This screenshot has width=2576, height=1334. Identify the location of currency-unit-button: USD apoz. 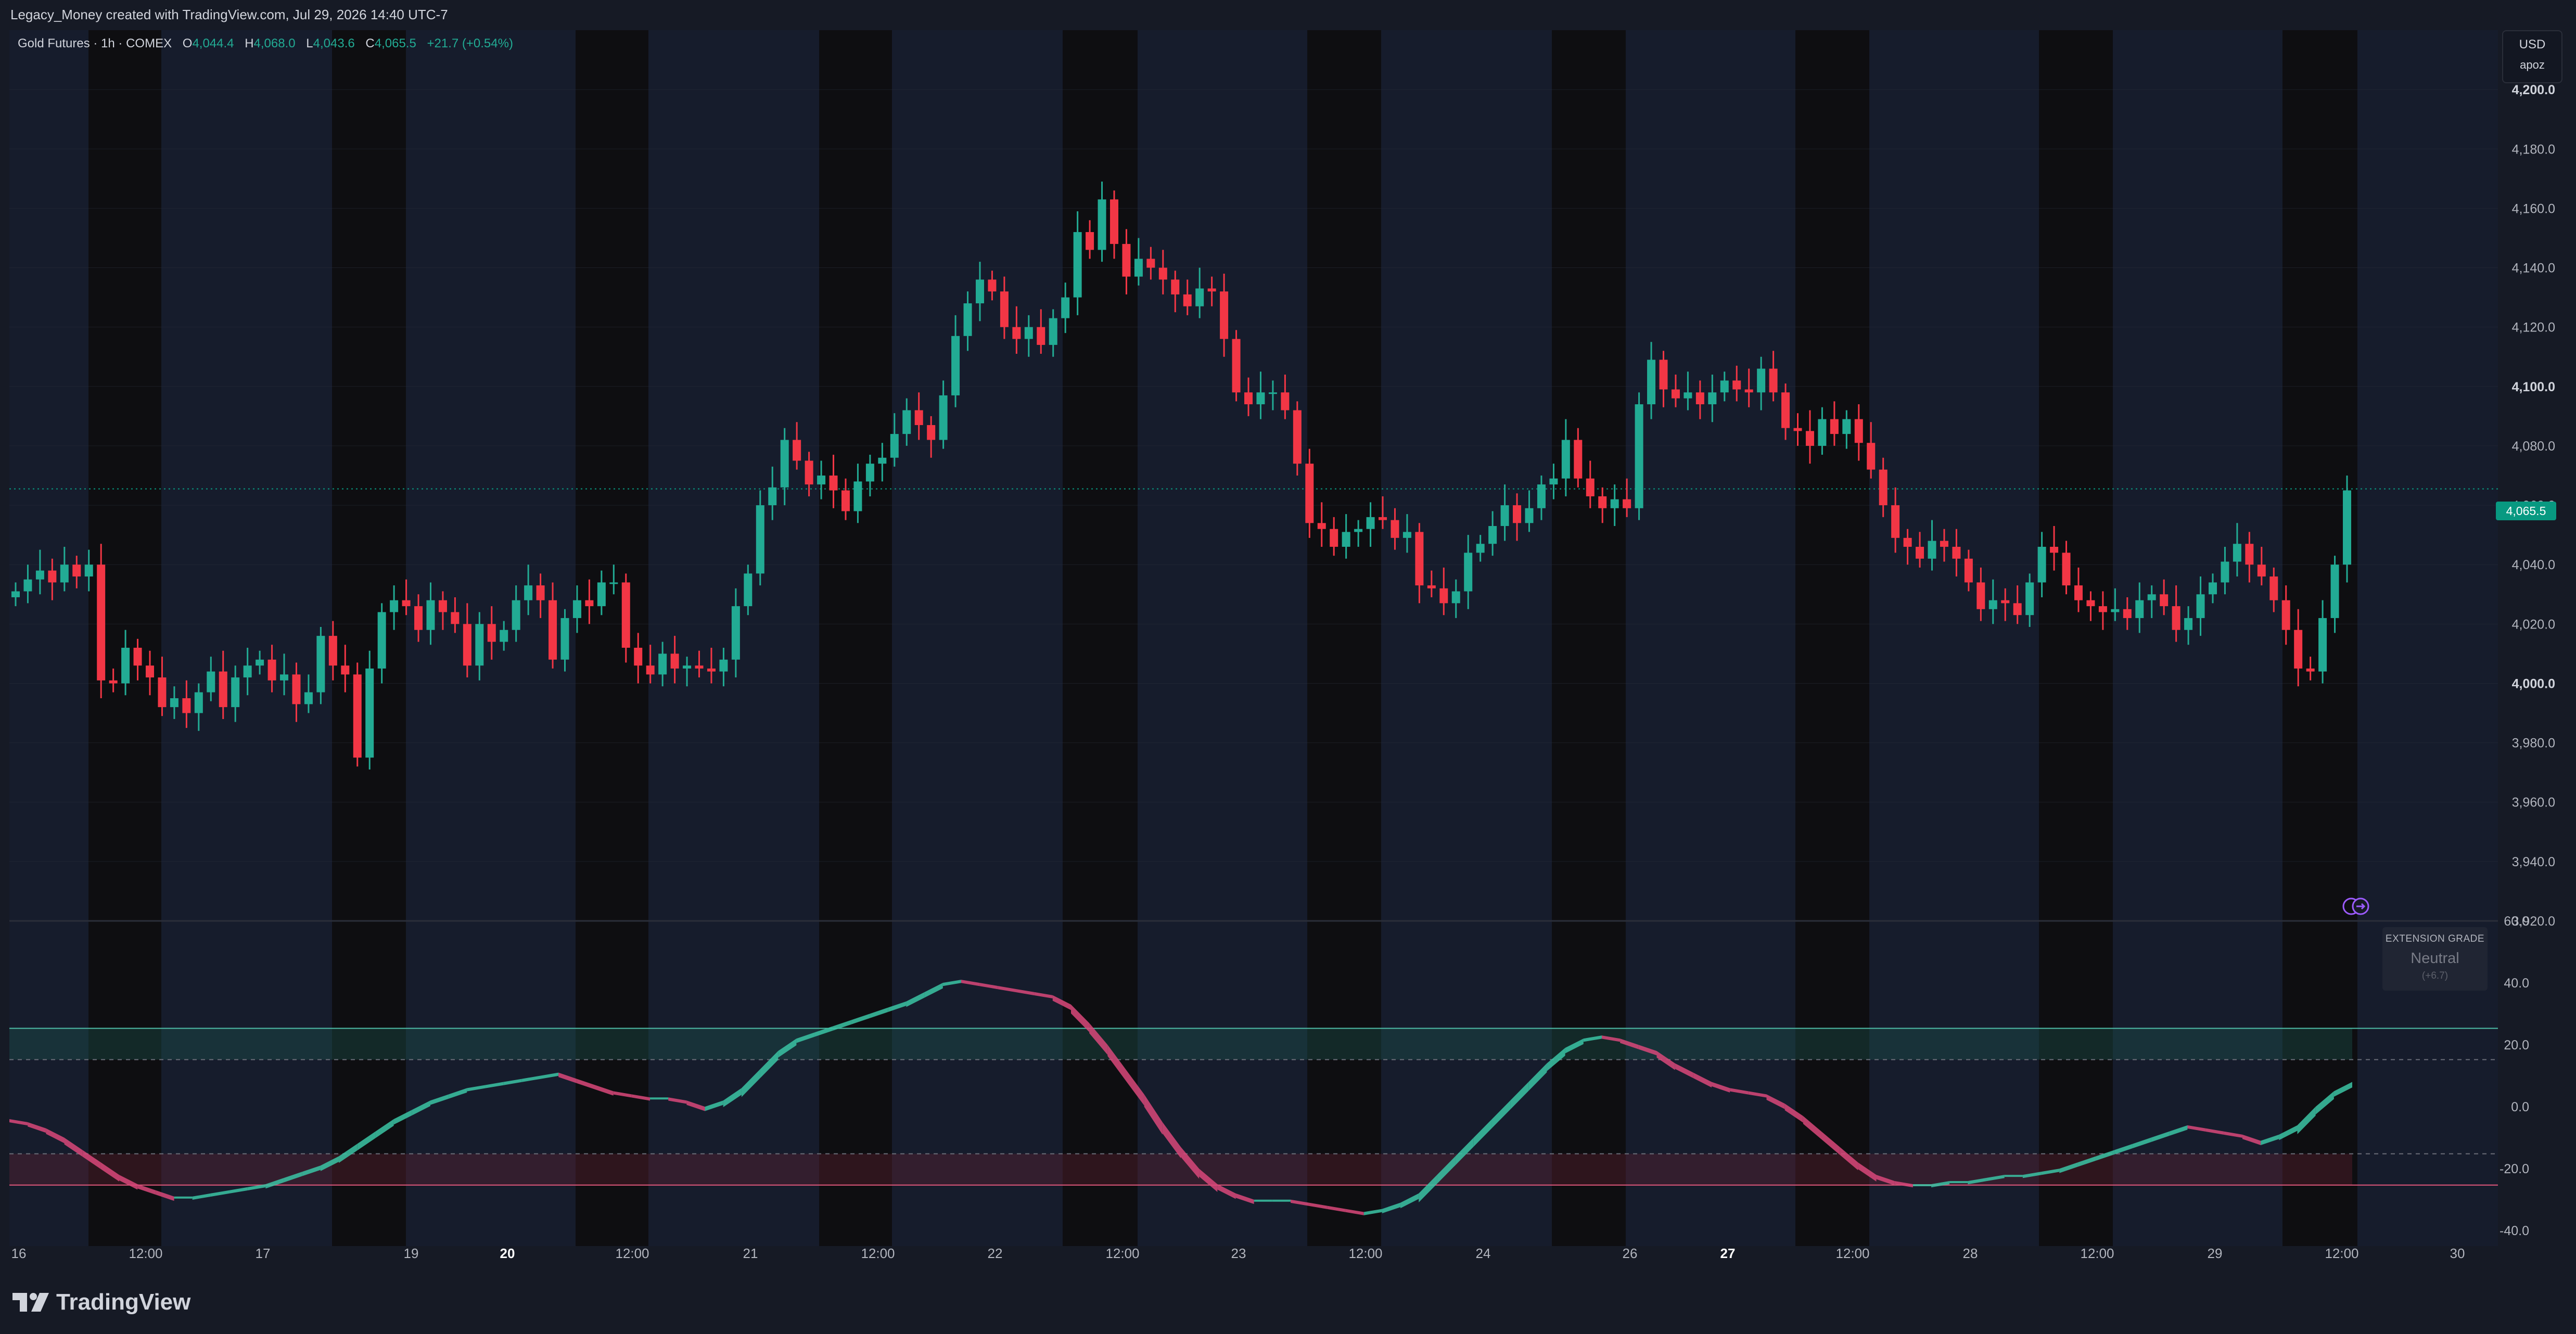
(2532, 56).